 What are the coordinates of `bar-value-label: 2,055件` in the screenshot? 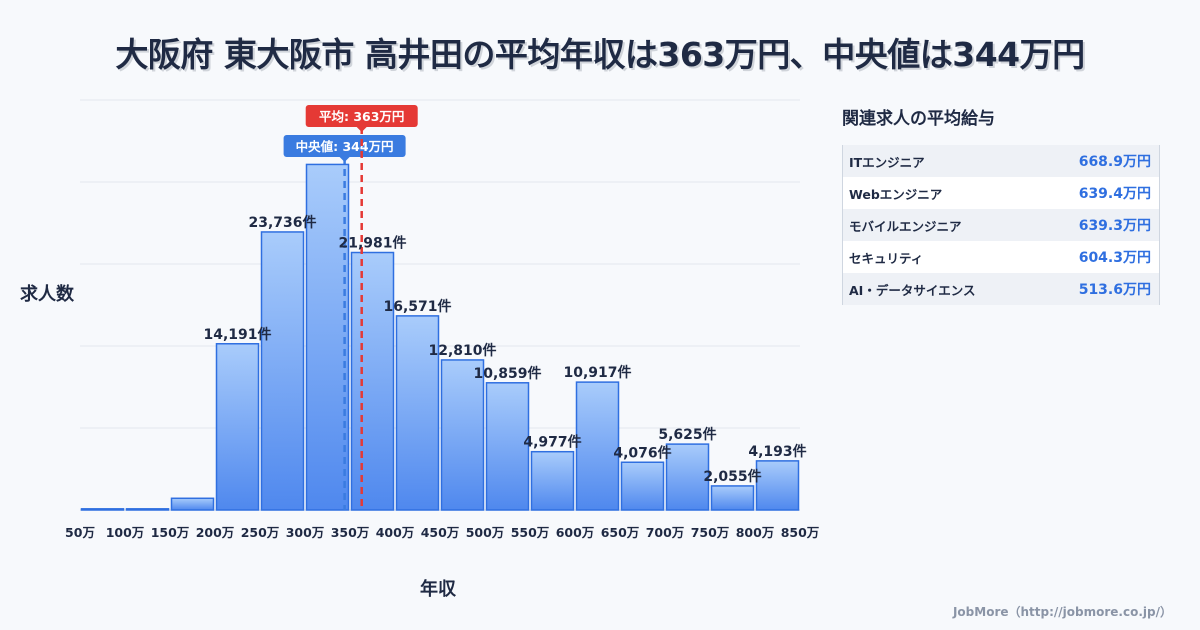 It's located at (732, 476).